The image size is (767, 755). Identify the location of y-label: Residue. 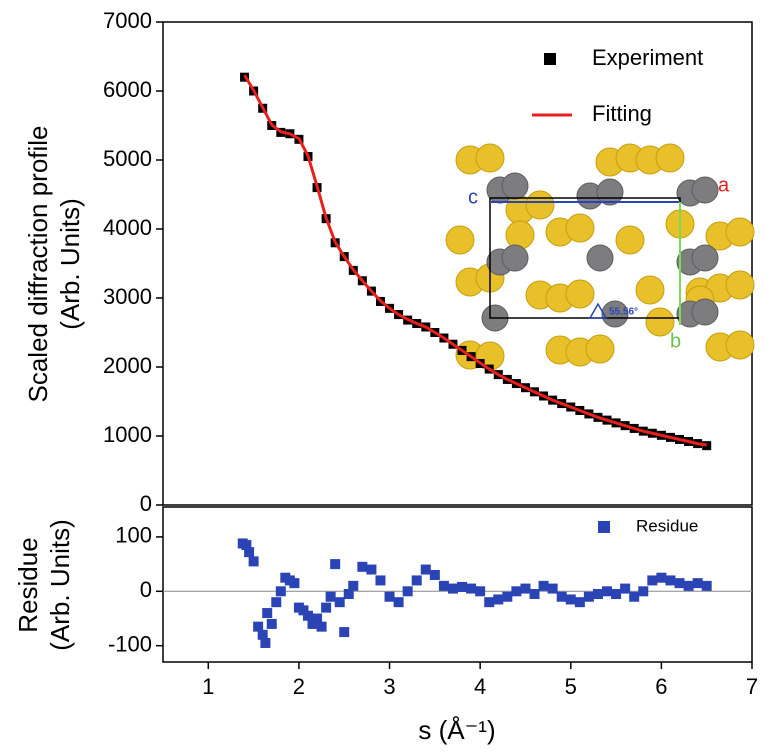
(28, 584).